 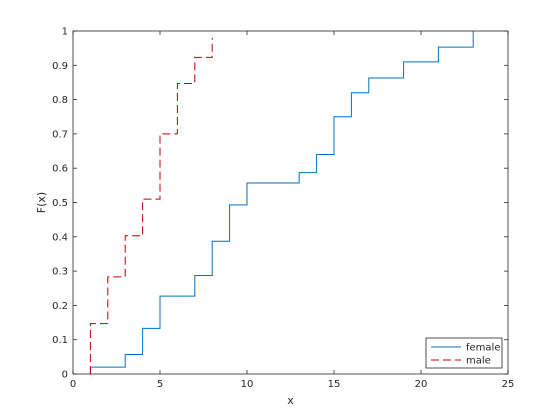 What do you see at coordinates (334, 384) in the screenshot?
I see `x-tick-label: 15` at bounding box center [334, 384].